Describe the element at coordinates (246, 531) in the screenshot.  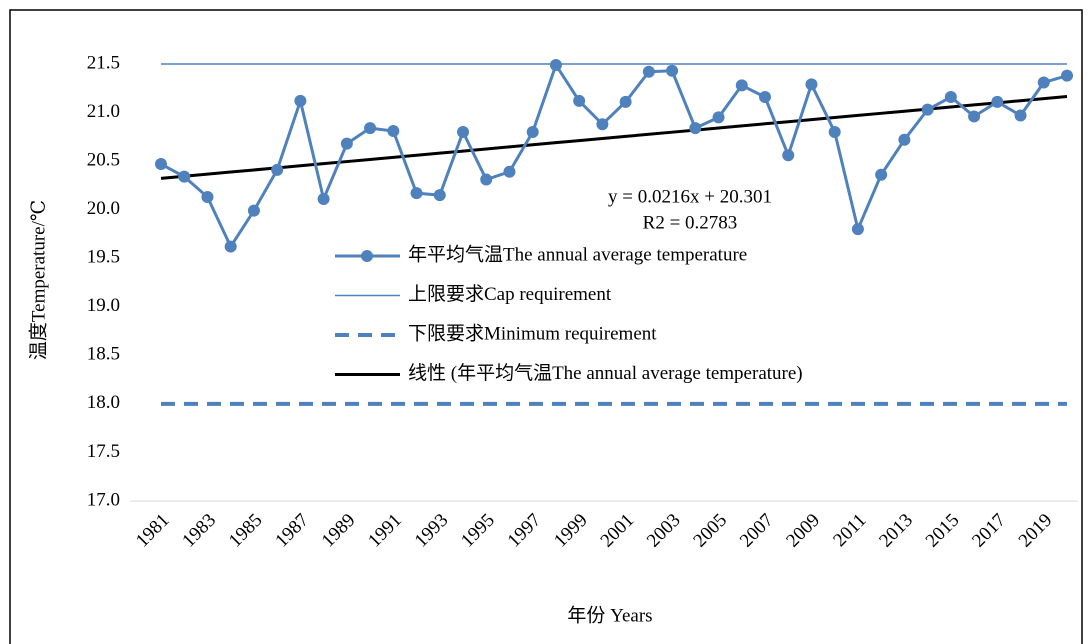
I see `x-tick-label: 1985` at that location.